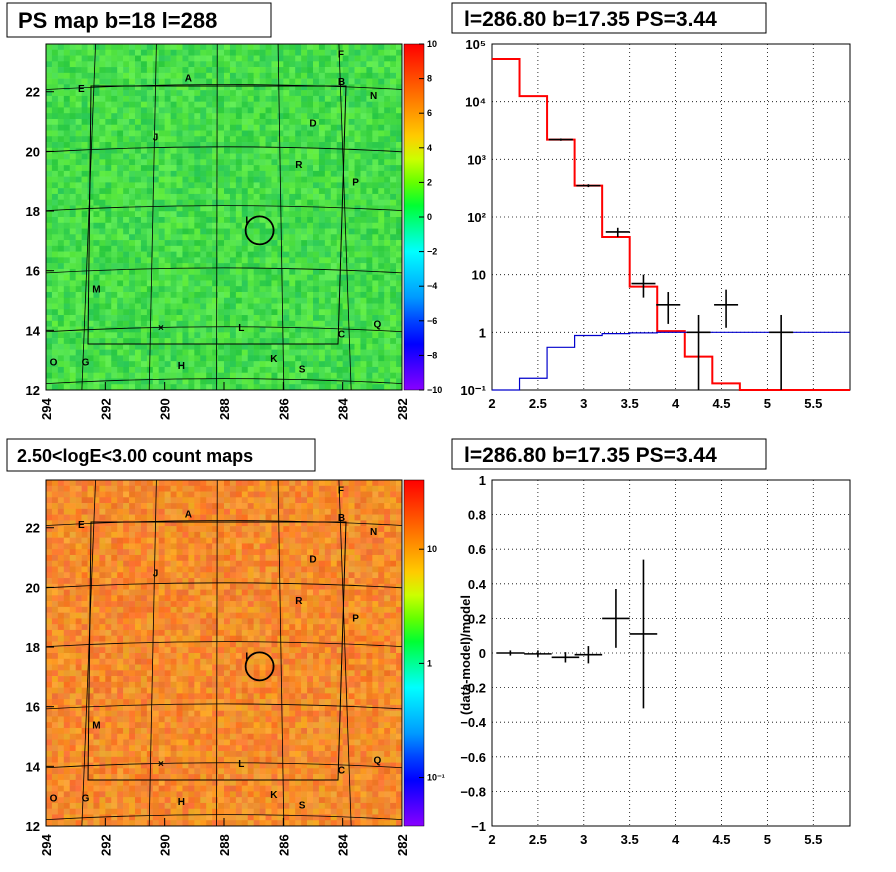 This screenshot has width=896, height=872. Describe the element at coordinates (473, 791) in the screenshot. I see `ytick-label: −0.8` at that location.